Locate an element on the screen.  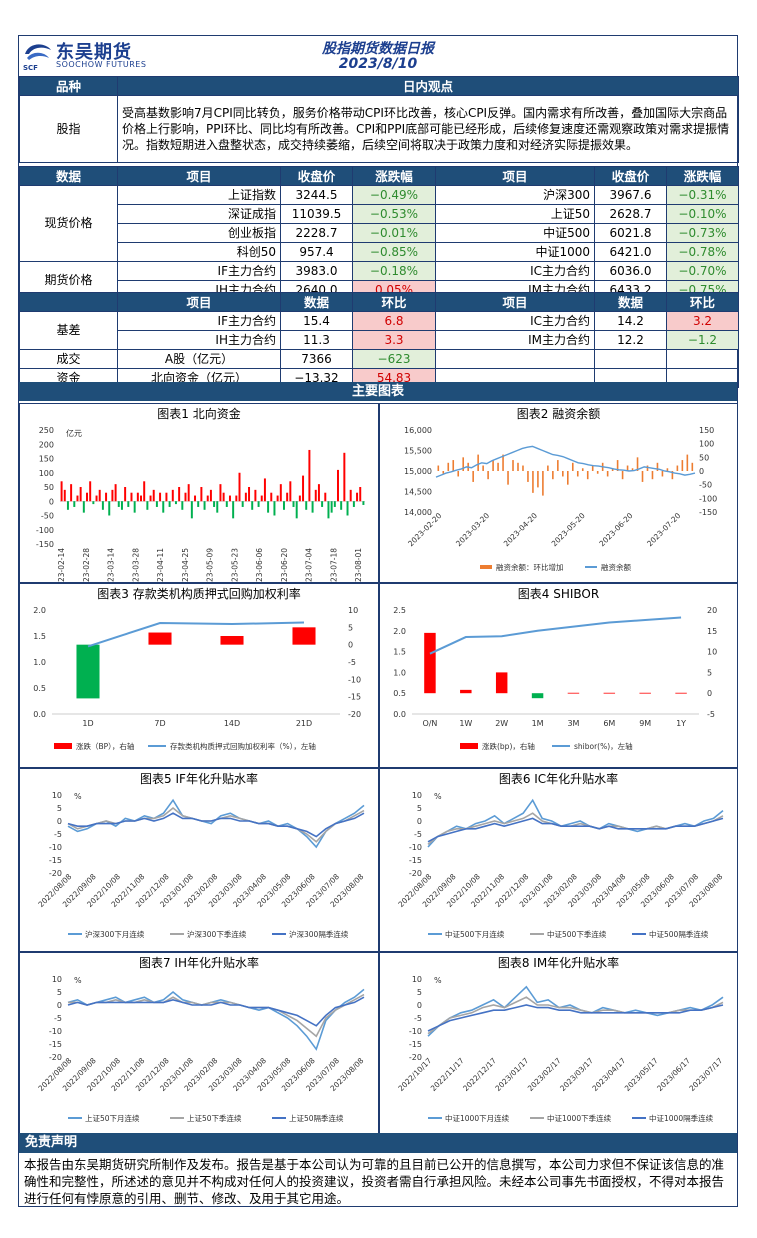
table-cell: 6036.0 is located at coordinates (630, 271).